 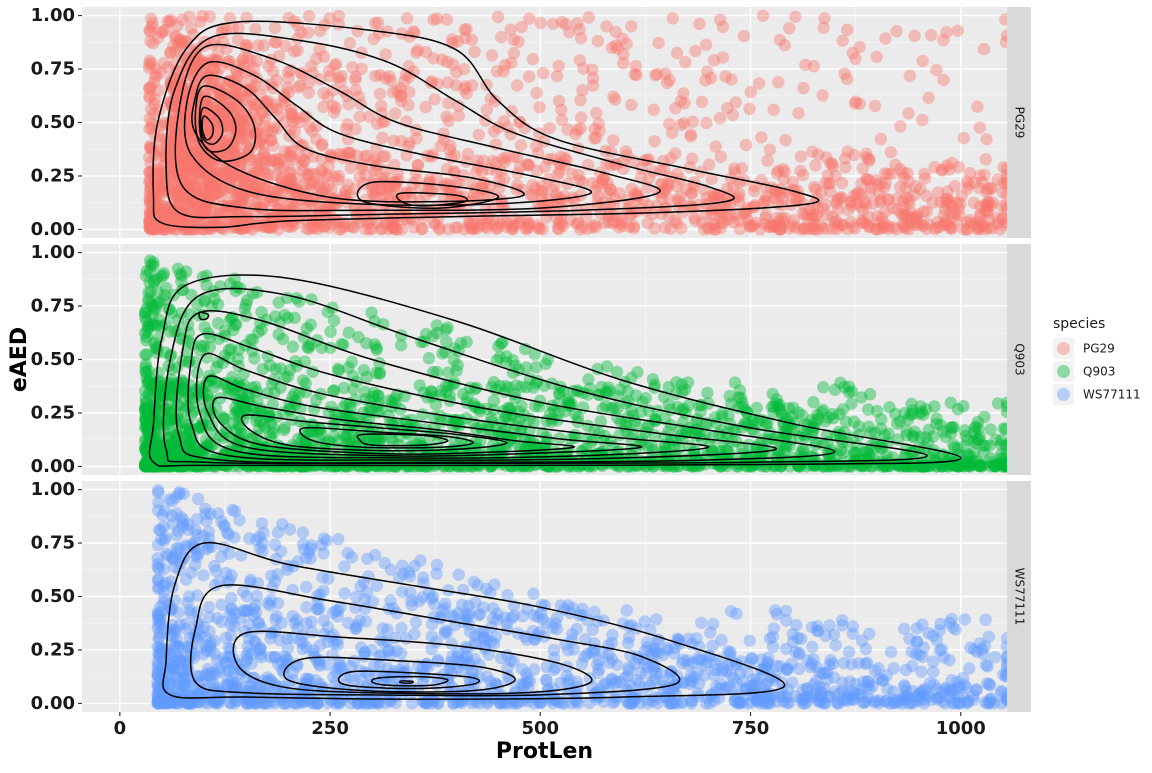 What do you see at coordinates (1020, 359) in the screenshot?
I see `facet-label-q903: Q903` at bounding box center [1020, 359].